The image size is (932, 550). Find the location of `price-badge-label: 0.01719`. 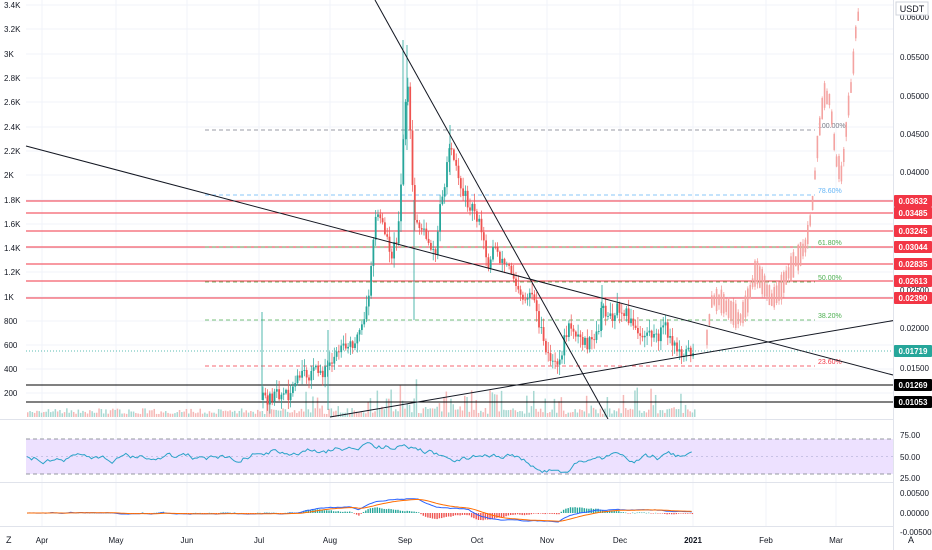

price-badge-label: 0.01719 is located at coordinates (913, 351).